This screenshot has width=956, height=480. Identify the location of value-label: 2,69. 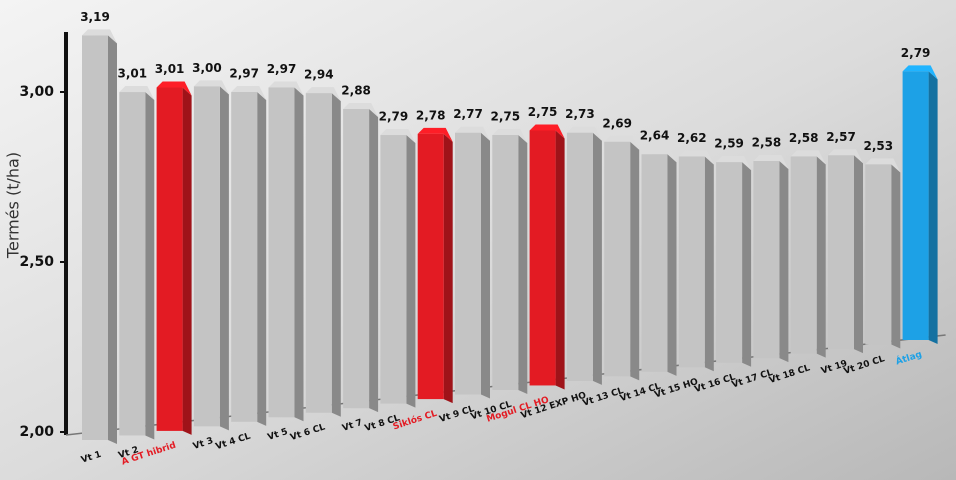
(617, 123).